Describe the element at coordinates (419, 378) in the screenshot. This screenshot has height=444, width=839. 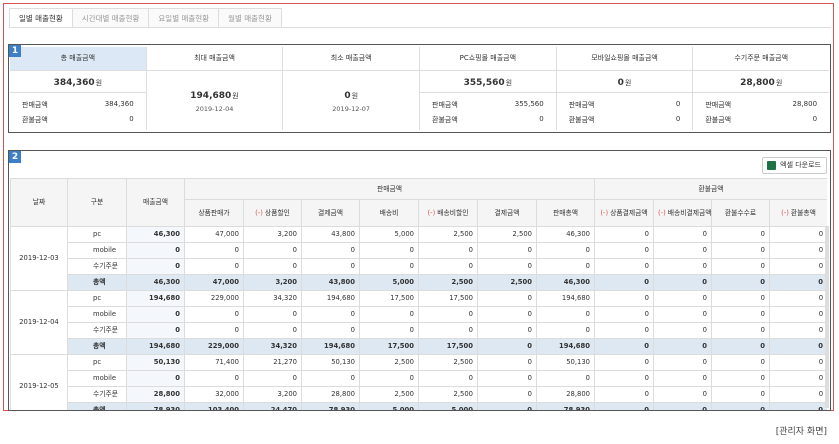
I see `table-row: mobile 0 0 0 0 0 0 0 0 0 0 0 0` at that location.